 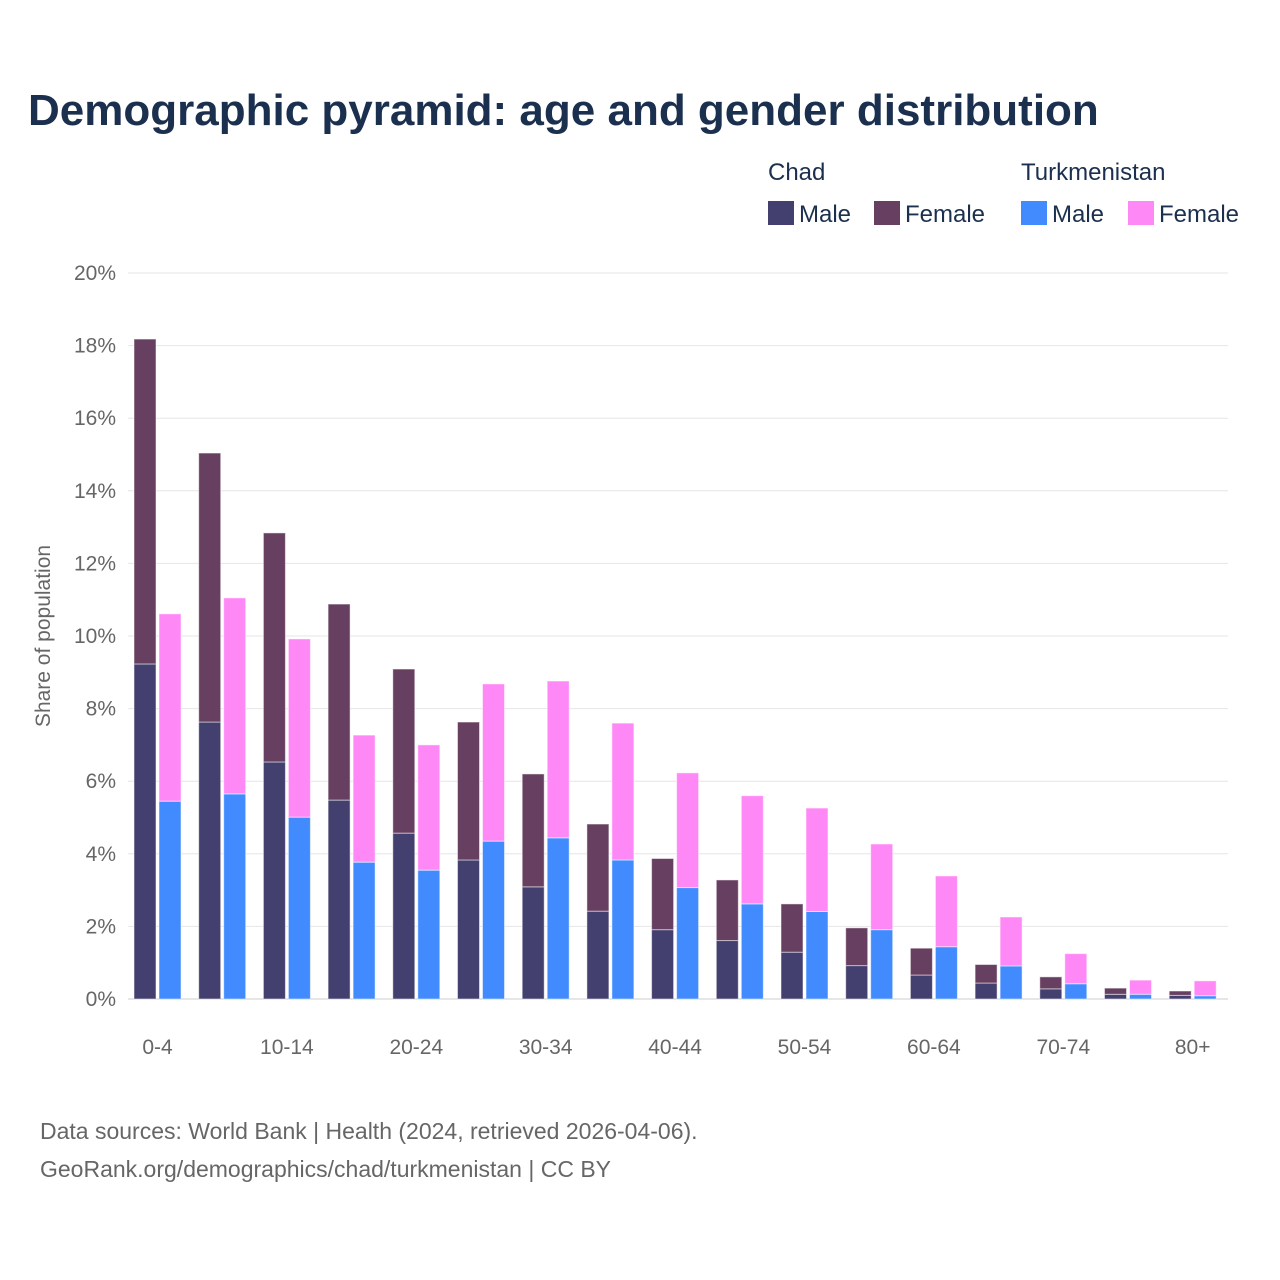 I want to click on y-tick-label: 12%, so click(x=95, y=563).